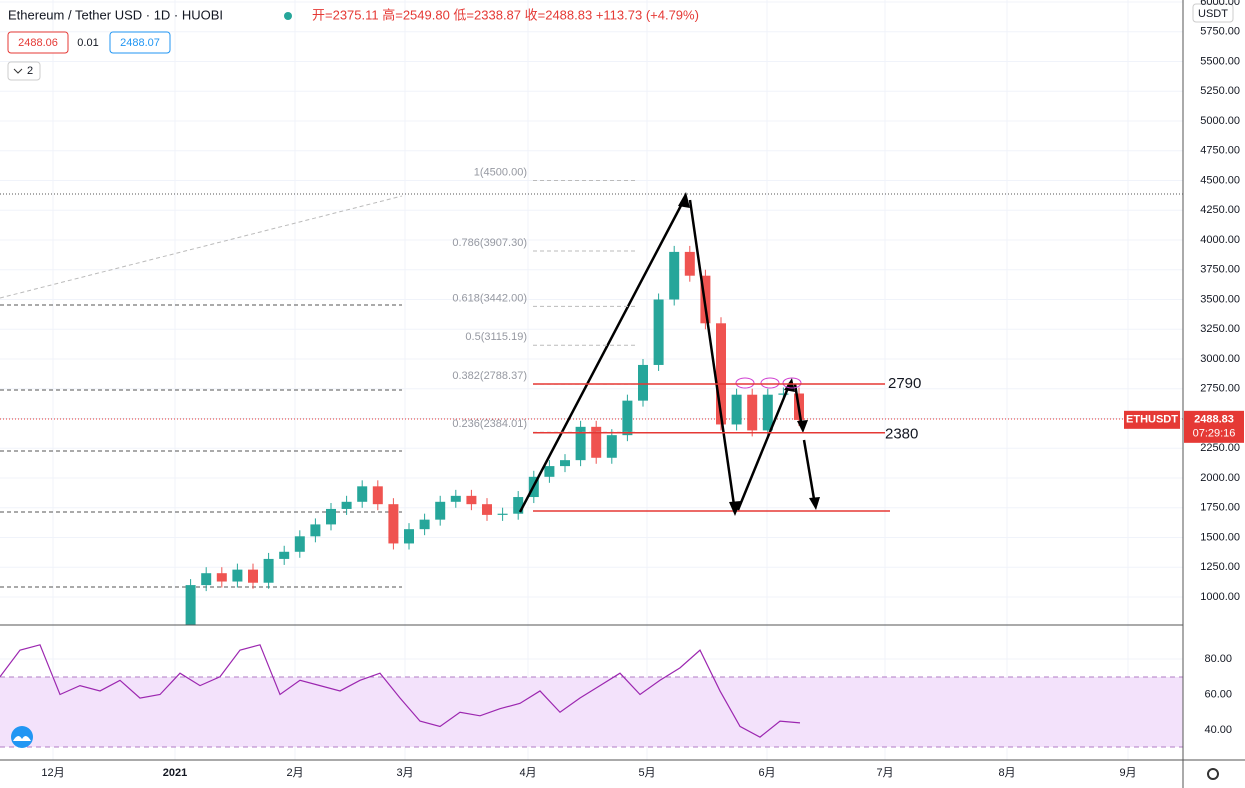  What do you see at coordinates (766, 773) in the screenshot?
I see `time-tick-label: 6月` at bounding box center [766, 773].